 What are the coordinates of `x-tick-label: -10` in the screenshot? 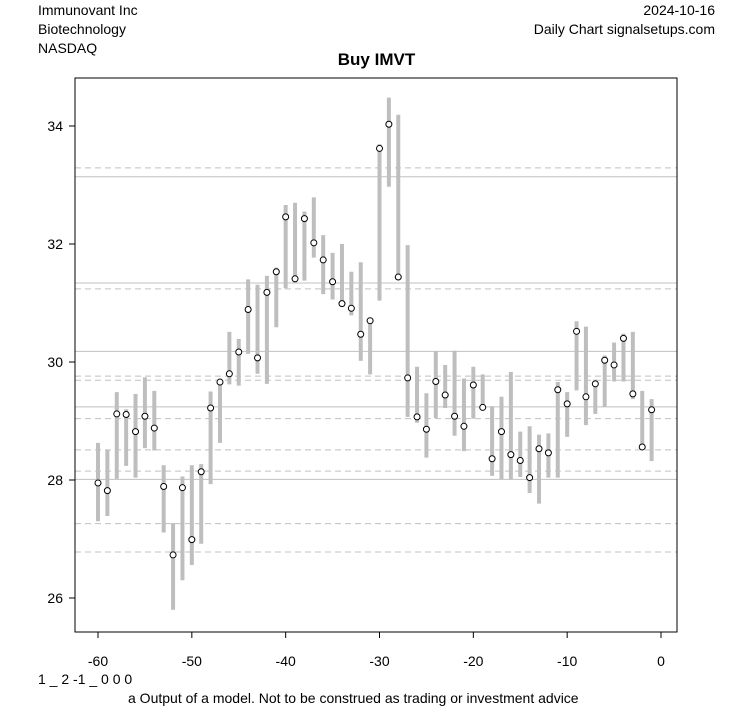 It's located at (567, 661).